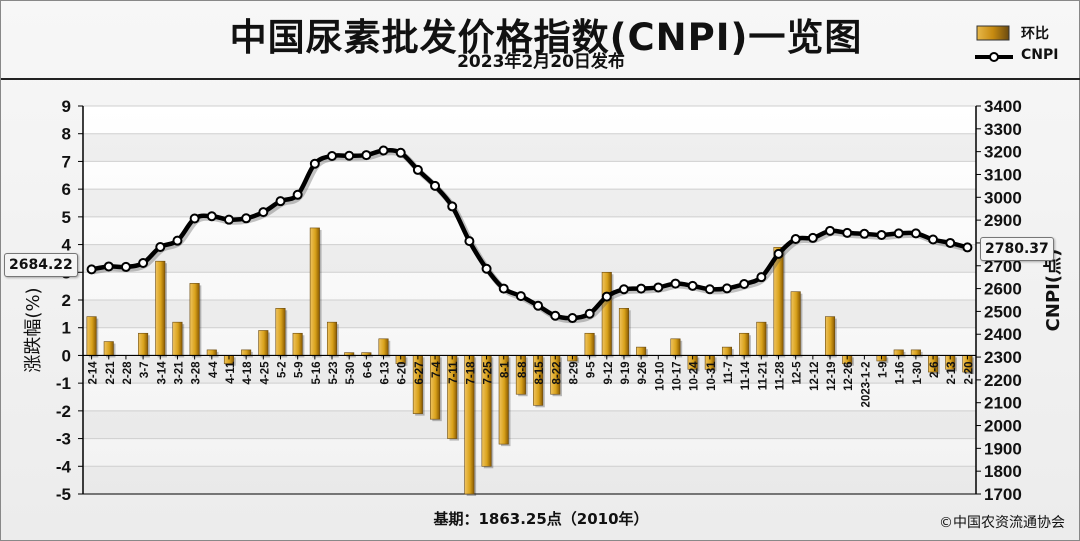  Describe the element at coordinates (1003, 448) in the screenshot. I see `right-tick-label: 1900` at that location.